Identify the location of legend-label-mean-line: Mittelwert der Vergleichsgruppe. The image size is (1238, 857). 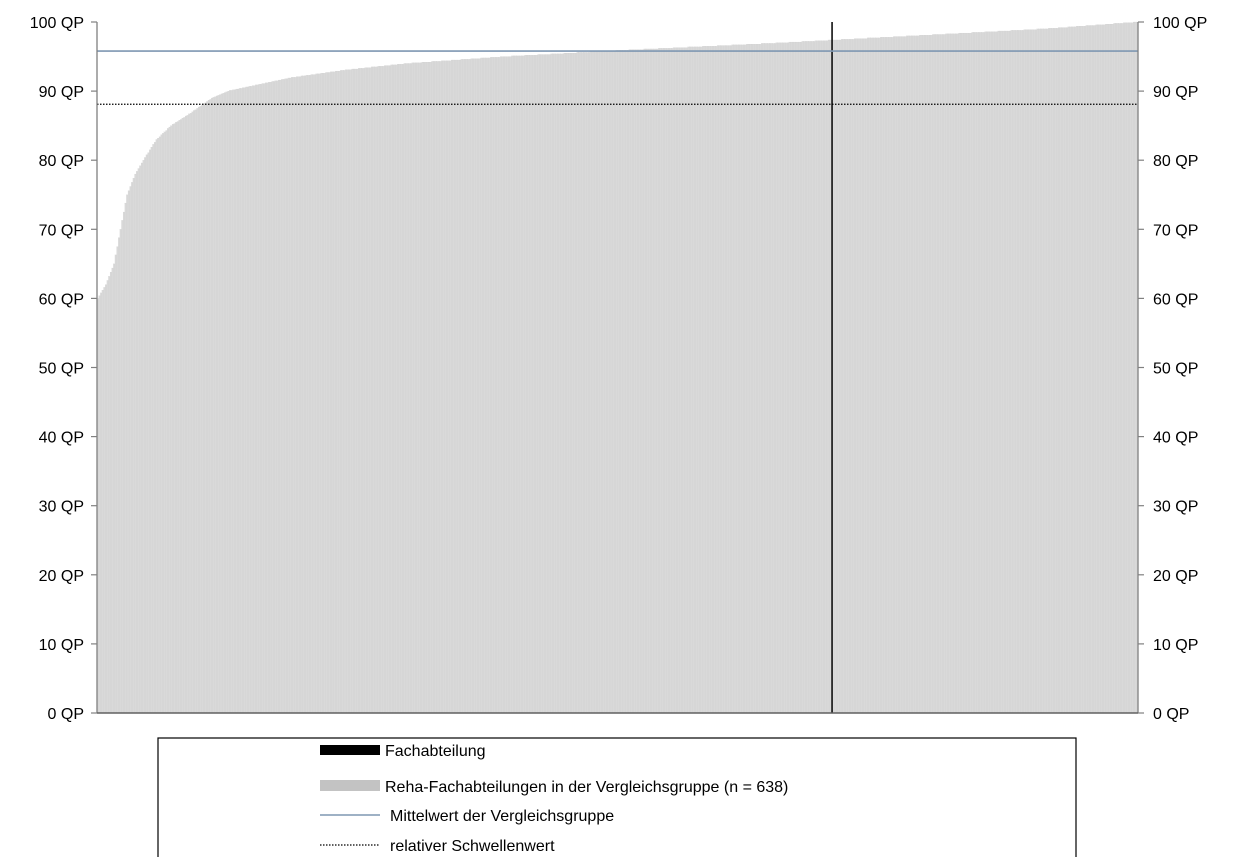
(502, 816).